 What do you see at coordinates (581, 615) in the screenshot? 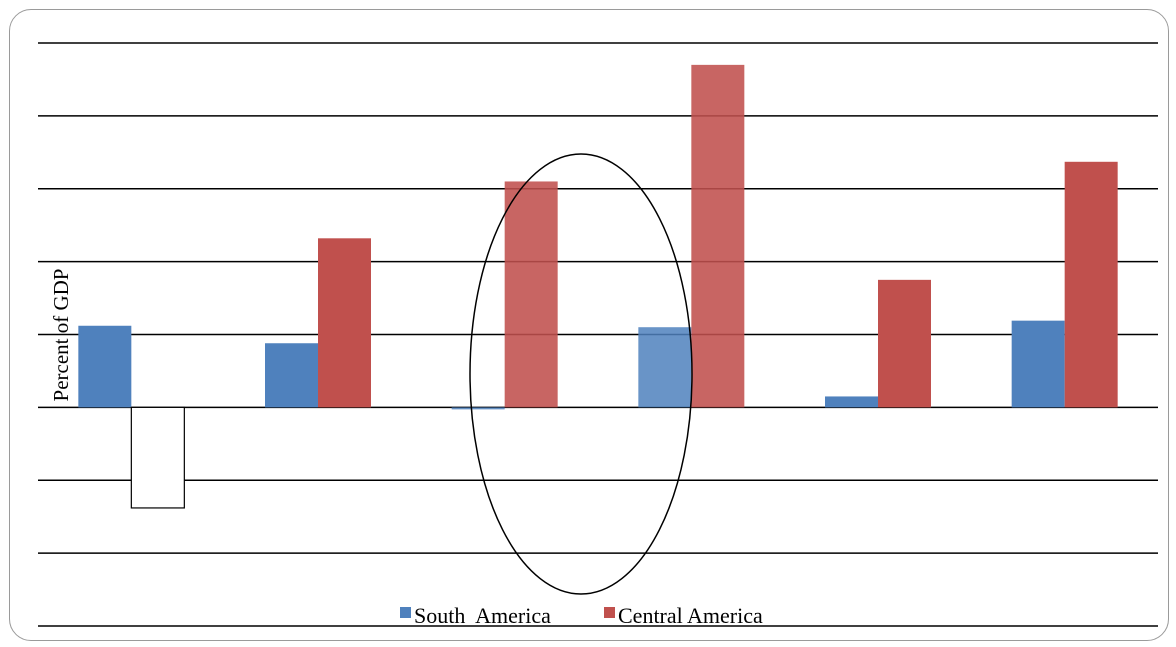
I see `legend: South America Central America` at bounding box center [581, 615].